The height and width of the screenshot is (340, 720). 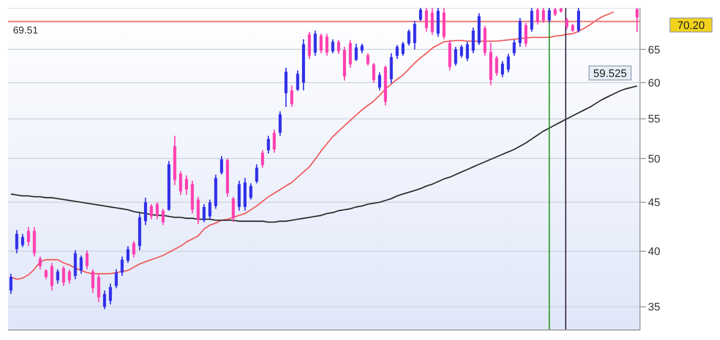 What do you see at coordinates (654, 50) in the screenshot?
I see `y-tick-label: 65` at bounding box center [654, 50].